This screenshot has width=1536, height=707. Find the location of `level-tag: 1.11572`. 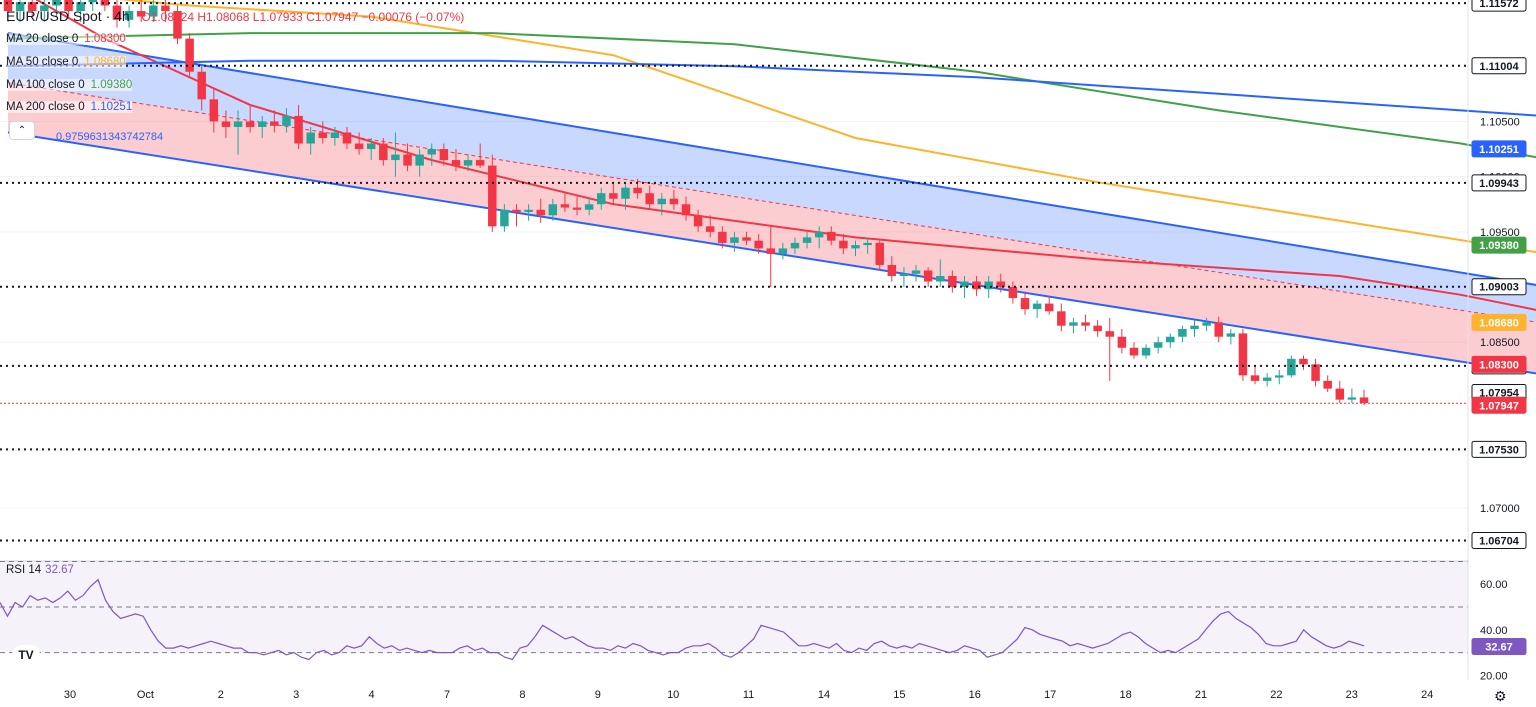

level-tag: 1.11572 is located at coordinates (1498, 5).